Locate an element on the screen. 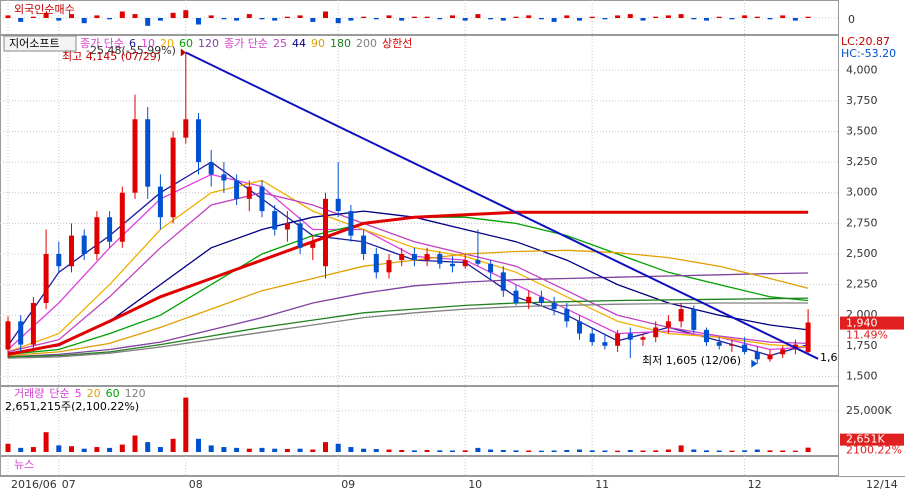 The width and height of the screenshot is (905, 495). hc-label: HC:-53.20 is located at coordinates (868, 53).